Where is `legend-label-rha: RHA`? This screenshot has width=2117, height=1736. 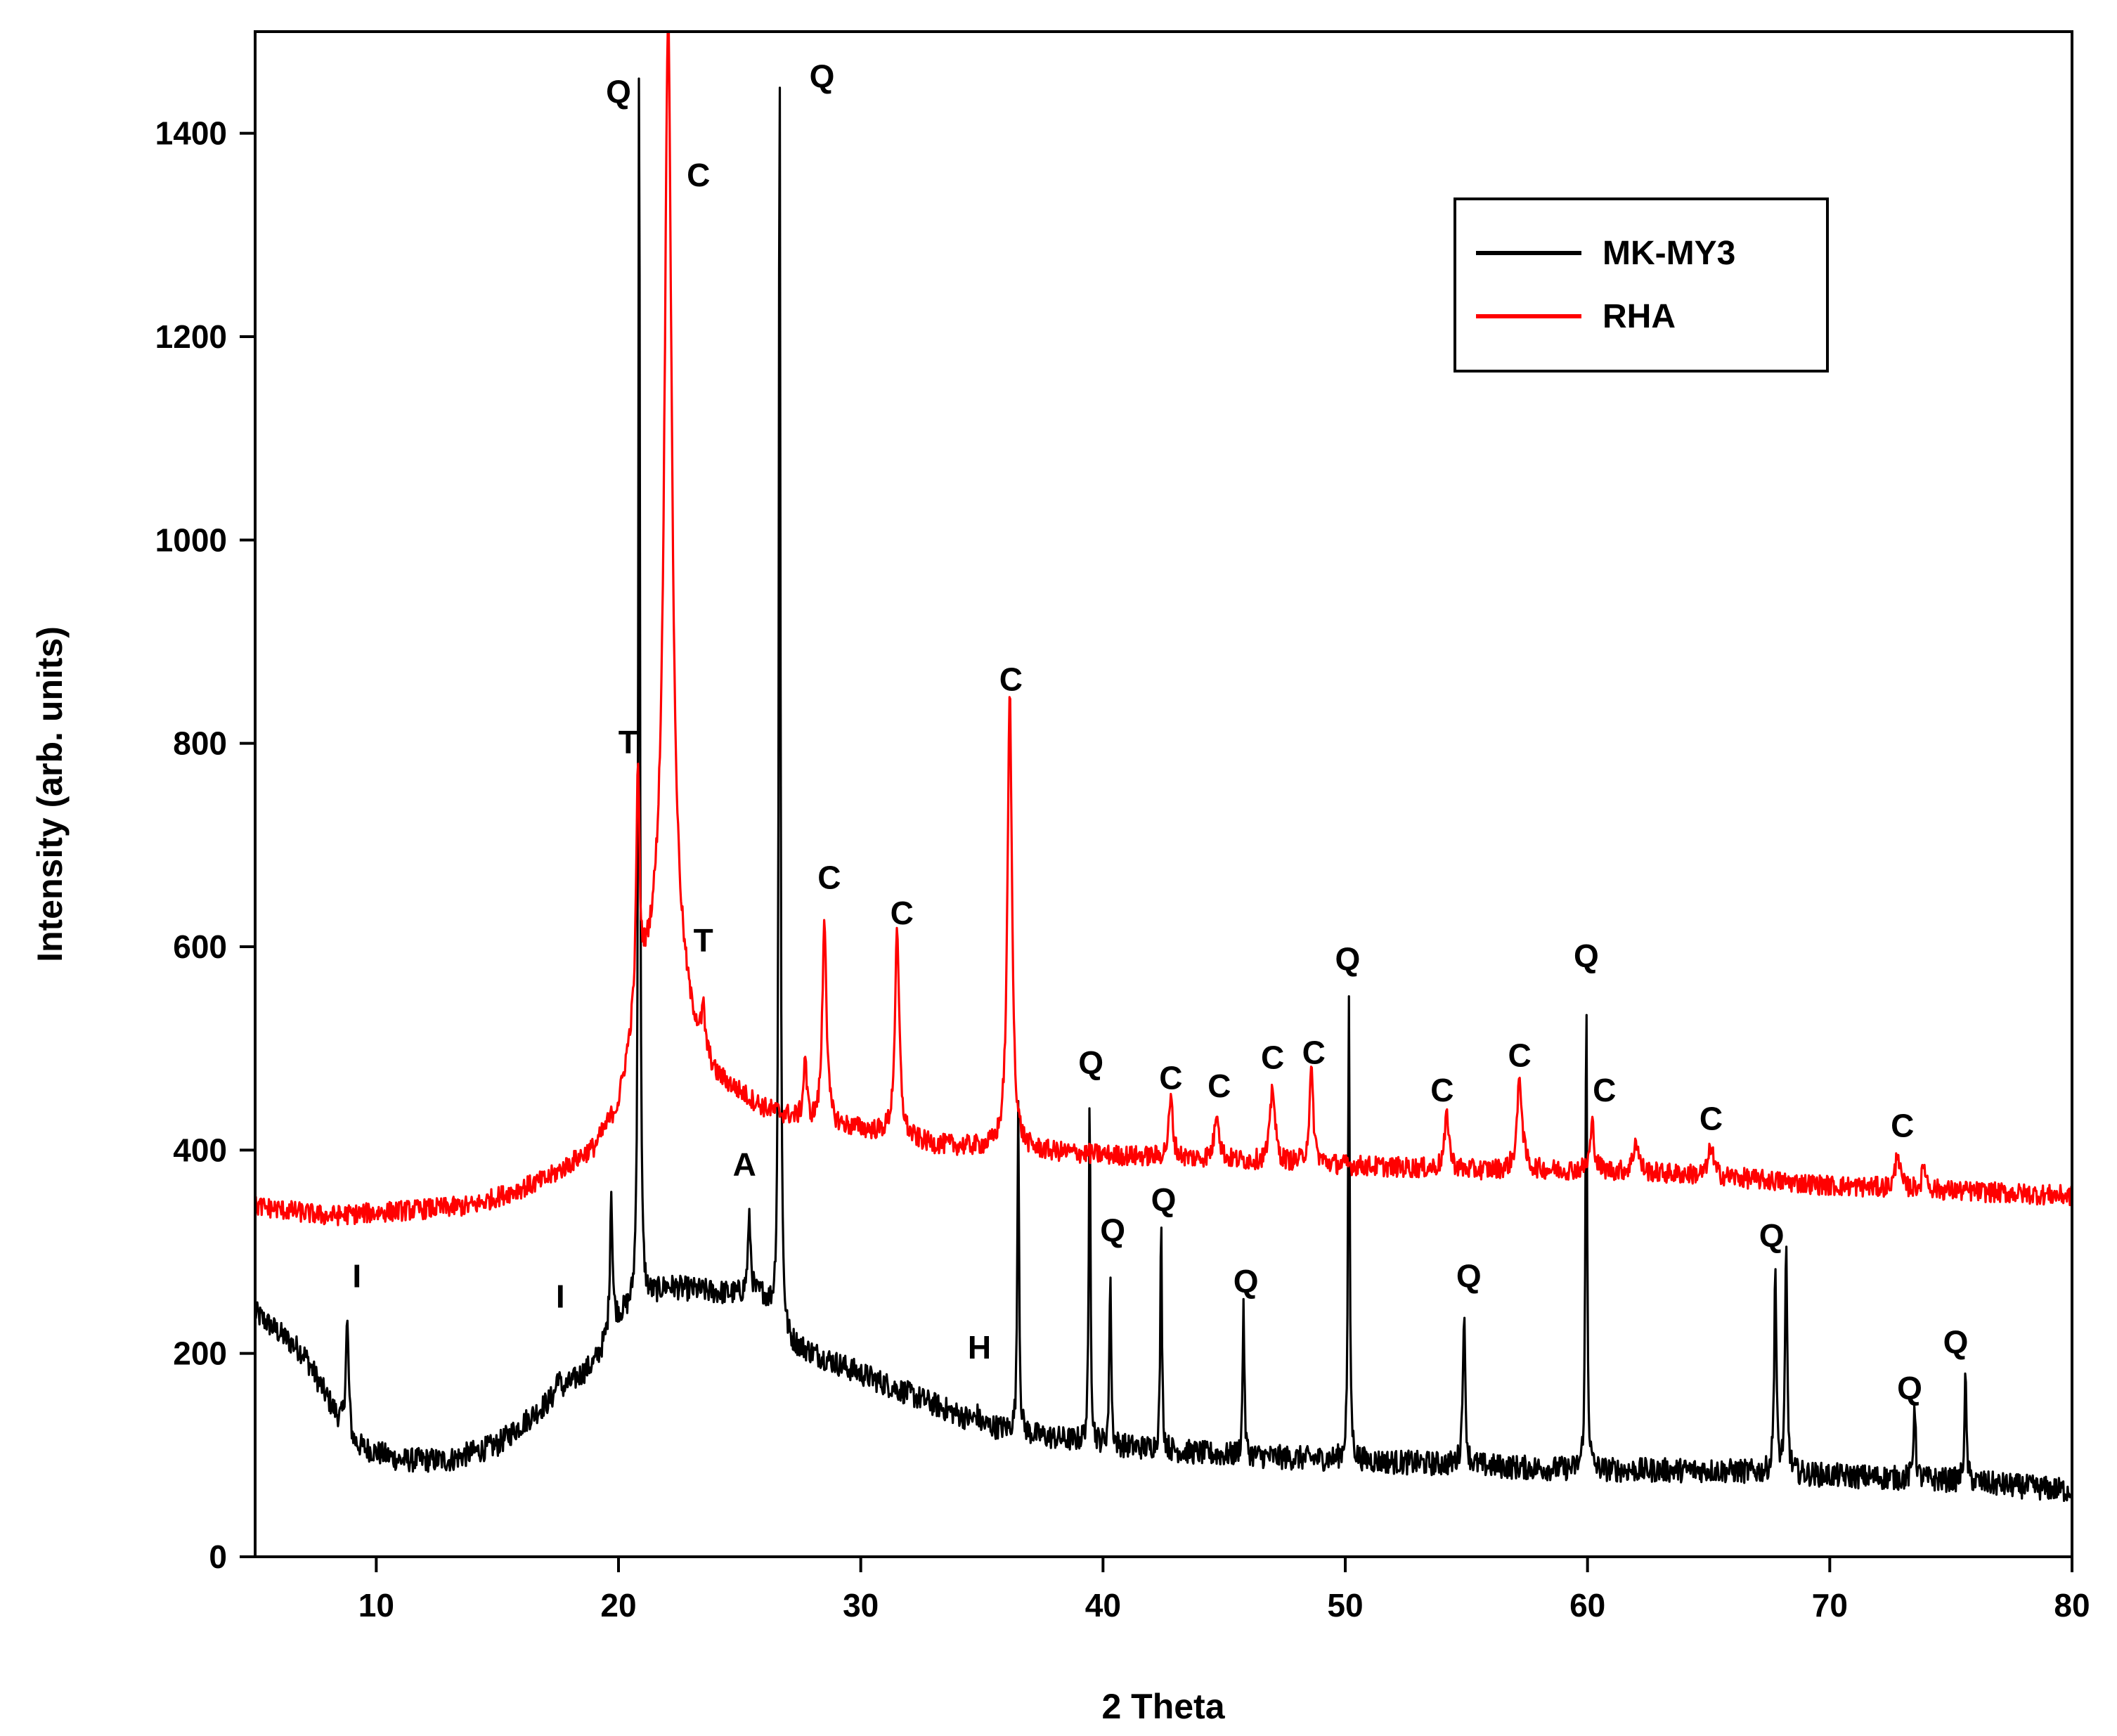 legend-label-rha: RHA is located at coordinates (1639, 316).